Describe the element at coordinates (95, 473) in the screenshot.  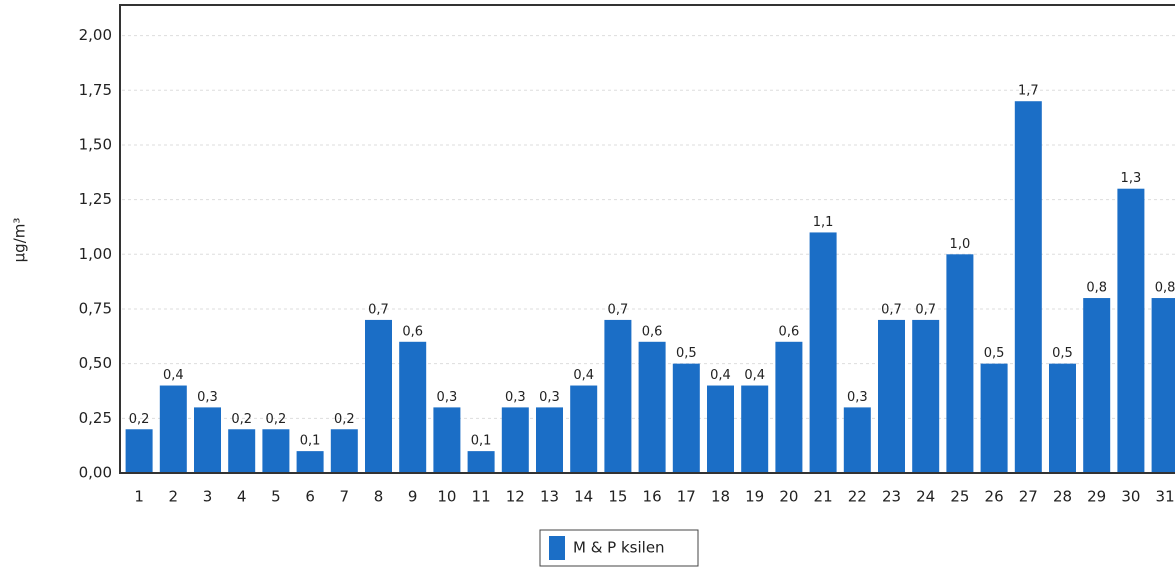
I see `y-tick-label: 0,00` at that location.